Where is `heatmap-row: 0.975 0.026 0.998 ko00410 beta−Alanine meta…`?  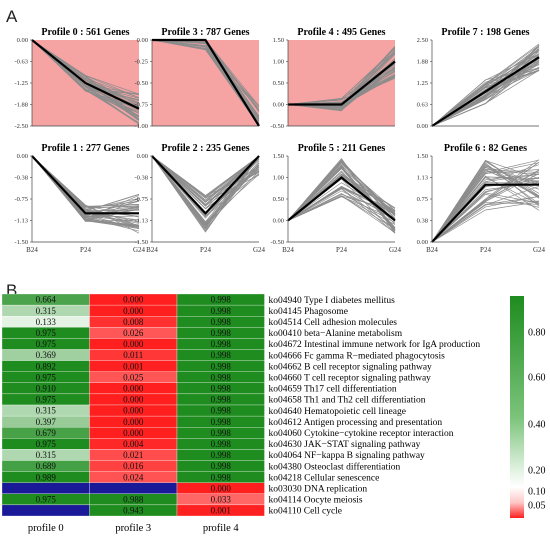 heatmap-row: 0.975 0.026 0.998 ko00410 beta−Alanine meta… is located at coordinates (202, 333).